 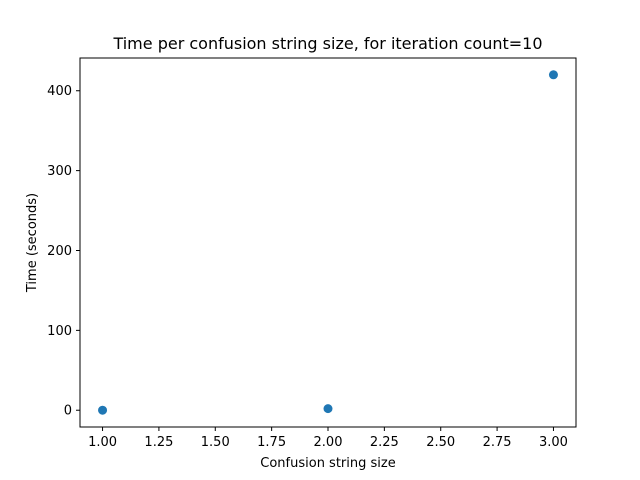 What do you see at coordinates (158, 442) in the screenshot?
I see `x-tick-label: 1.25` at bounding box center [158, 442].